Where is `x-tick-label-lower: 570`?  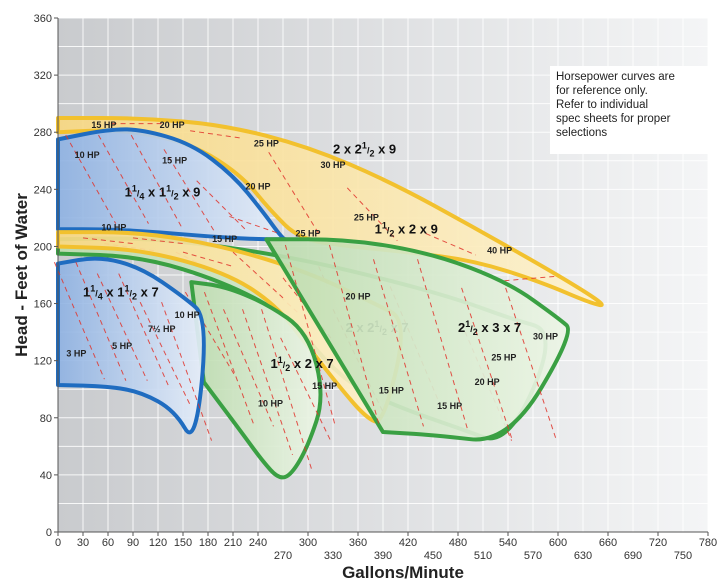
x-tick-label-lower: 570 is located at coordinates (533, 556).